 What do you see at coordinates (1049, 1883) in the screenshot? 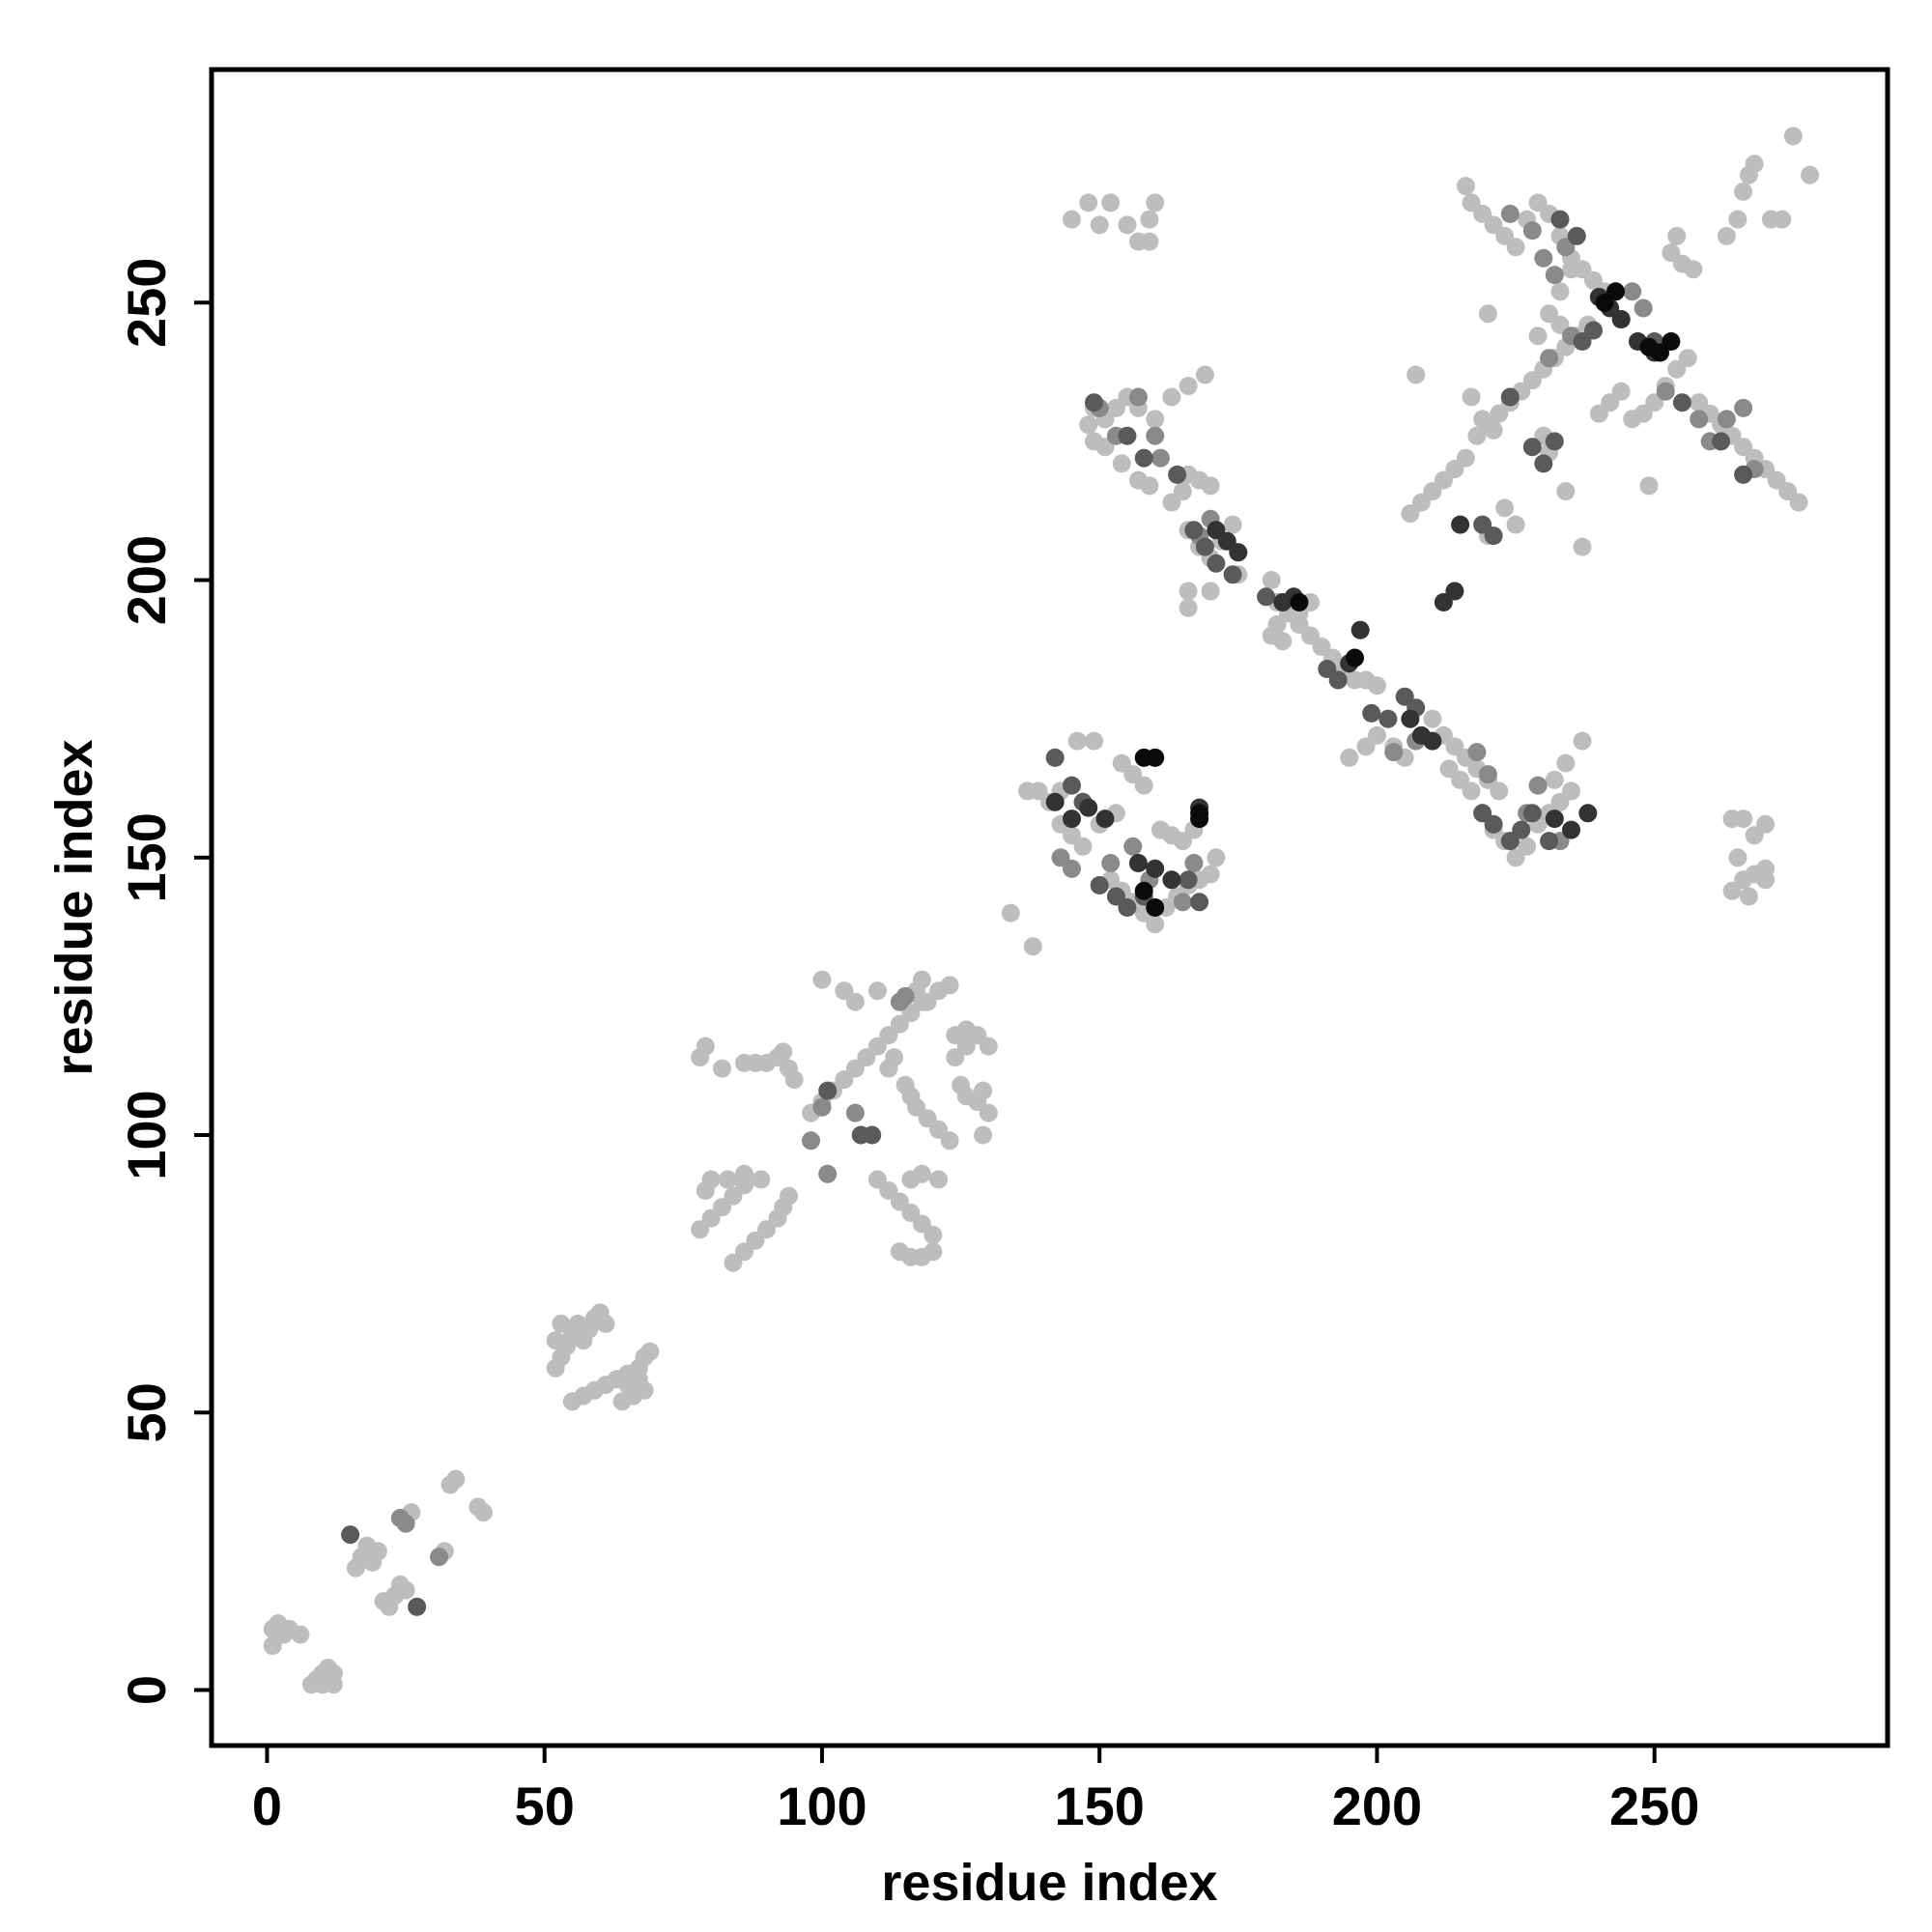
I see `x-axis-title: residue index` at bounding box center [1049, 1883].